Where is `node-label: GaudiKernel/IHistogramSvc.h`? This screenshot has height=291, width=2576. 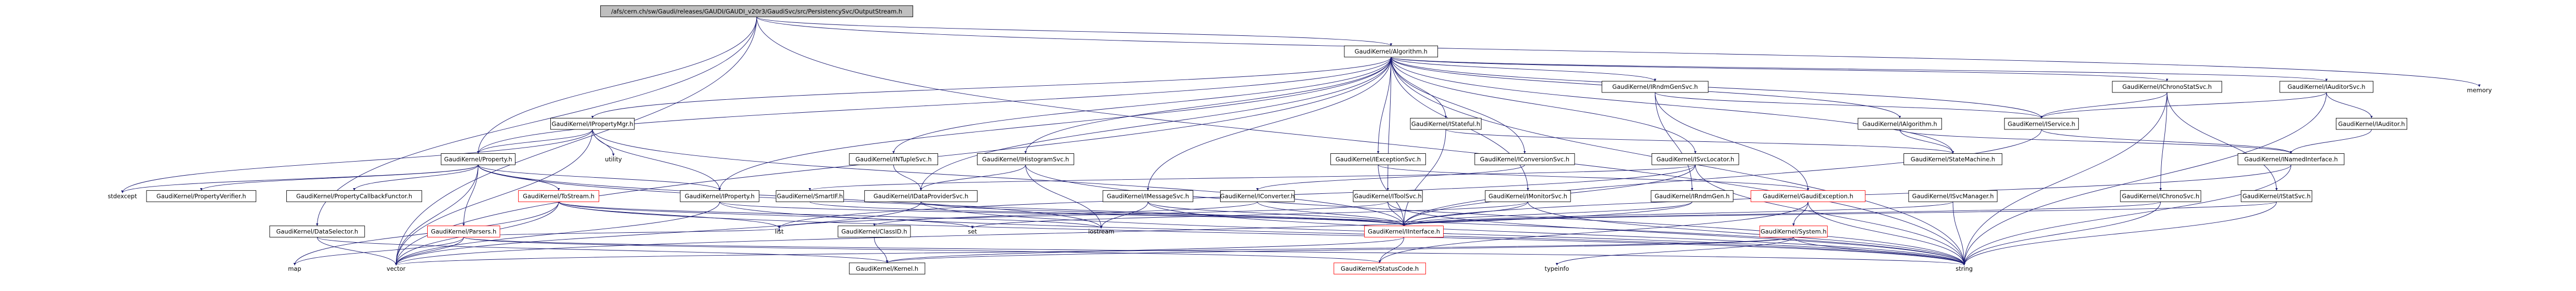
node-label: GaudiKernel/IHistogramSvc.h is located at coordinates (1025, 159).